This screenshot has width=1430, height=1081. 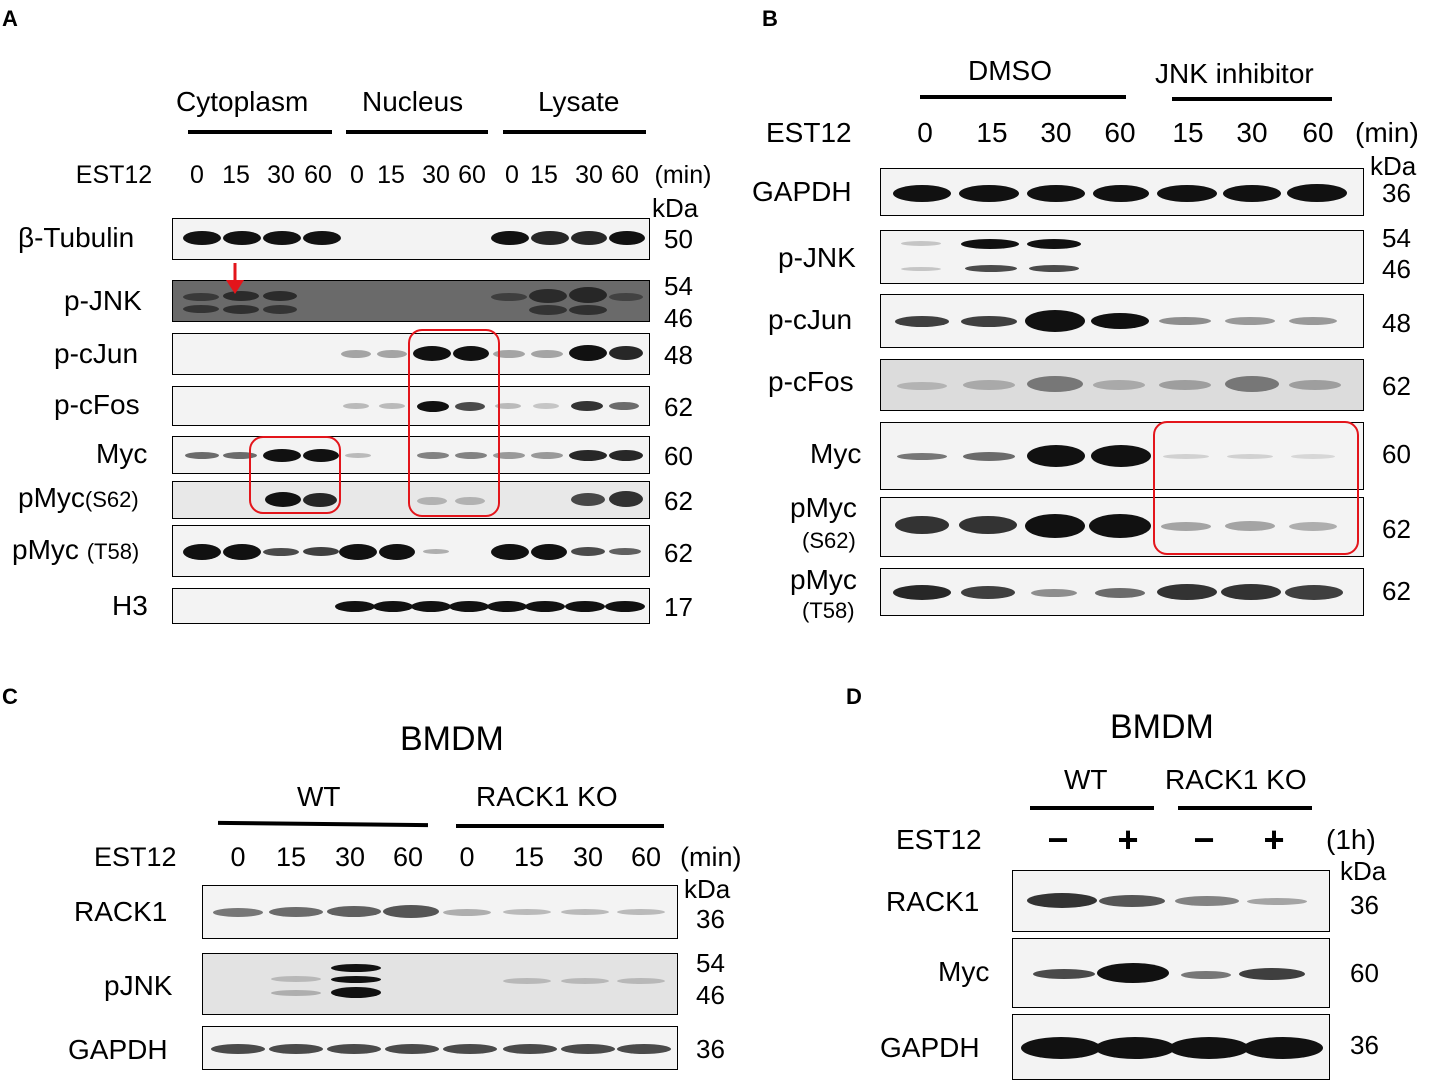 What do you see at coordinates (1162, 727) in the screenshot?
I see `panel-title: BMDM` at bounding box center [1162, 727].